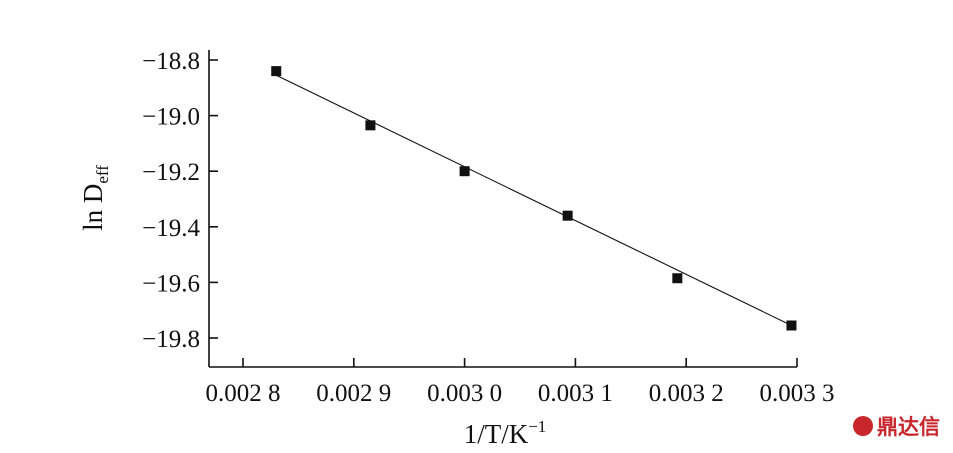 The image size is (953, 453). What do you see at coordinates (171, 172) in the screenshot?
I see `y-tick-label: −19.2` at bounding box center [171, 172].